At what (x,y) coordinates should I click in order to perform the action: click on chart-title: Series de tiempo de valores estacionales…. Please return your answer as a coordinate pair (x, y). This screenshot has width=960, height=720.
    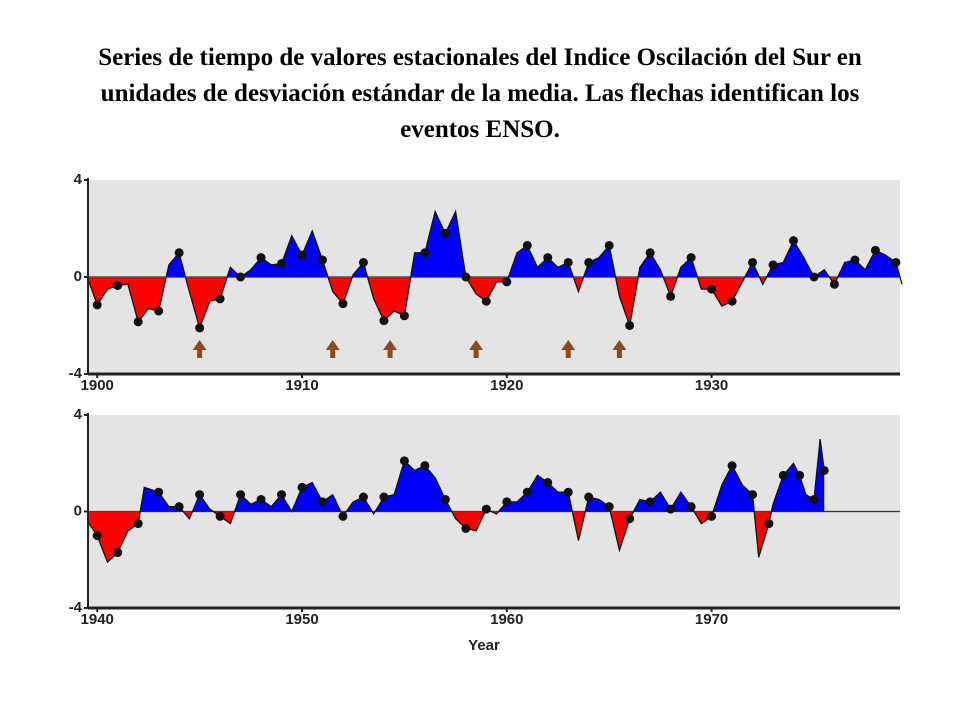
    Looking at the image, I should click on (480, 93).